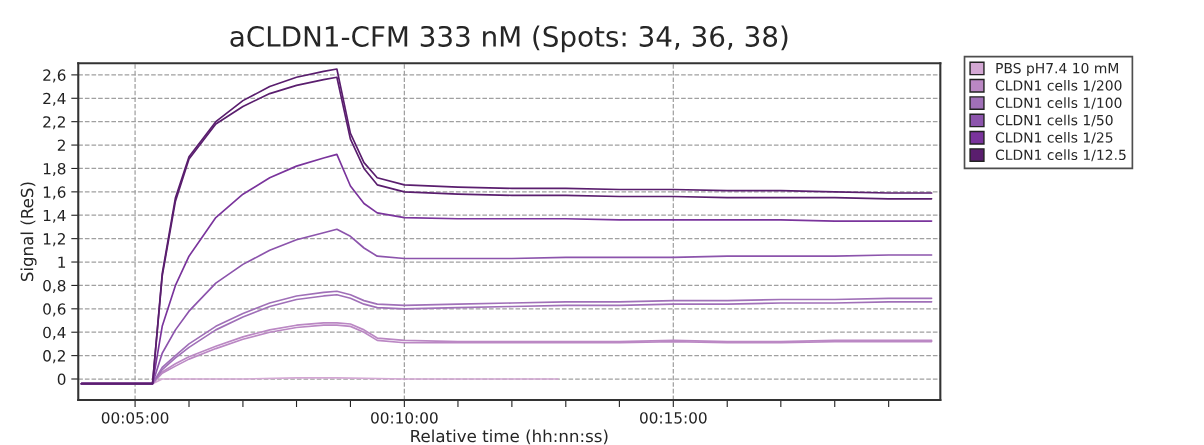 The image size is (1204, 445). Describe the element at coordinates (54, 99) in the screenshot. I see `y-tick-label: 2,4` at that location.